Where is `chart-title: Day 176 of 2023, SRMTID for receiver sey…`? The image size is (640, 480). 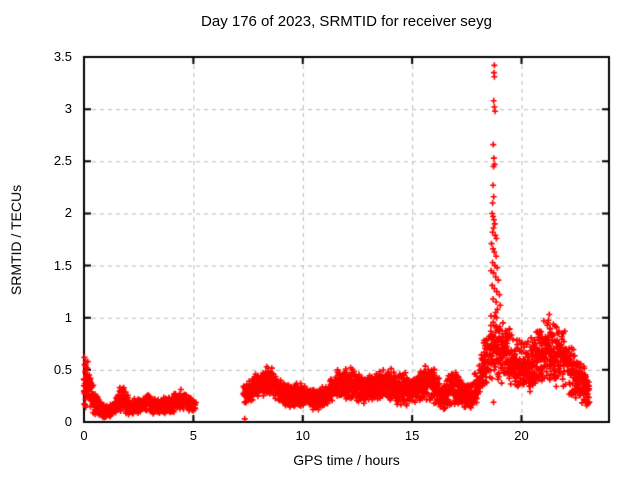 chart-title: Day 176 of 2023, SRMTID for receiver sey… is located at coordinates (346, 21).